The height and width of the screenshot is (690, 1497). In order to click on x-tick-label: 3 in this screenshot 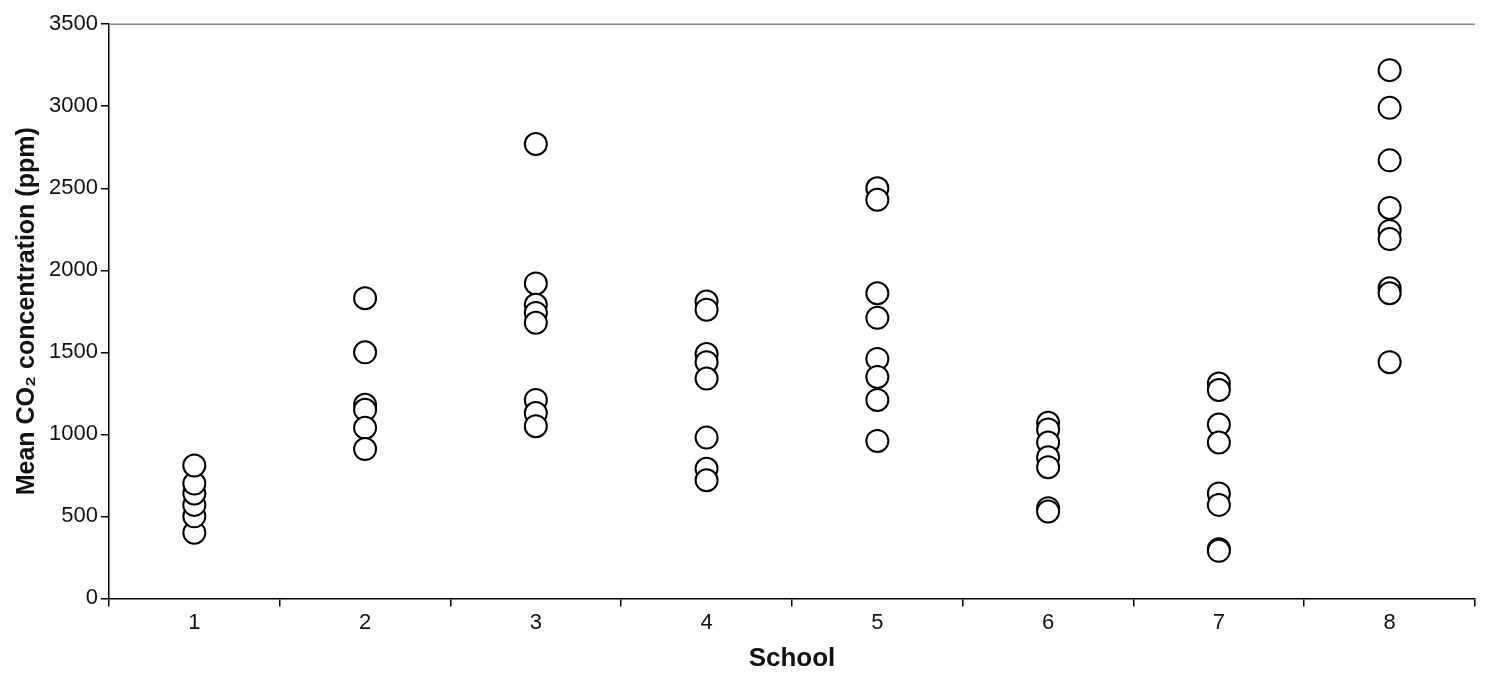, I will do `click(535, 621)`.